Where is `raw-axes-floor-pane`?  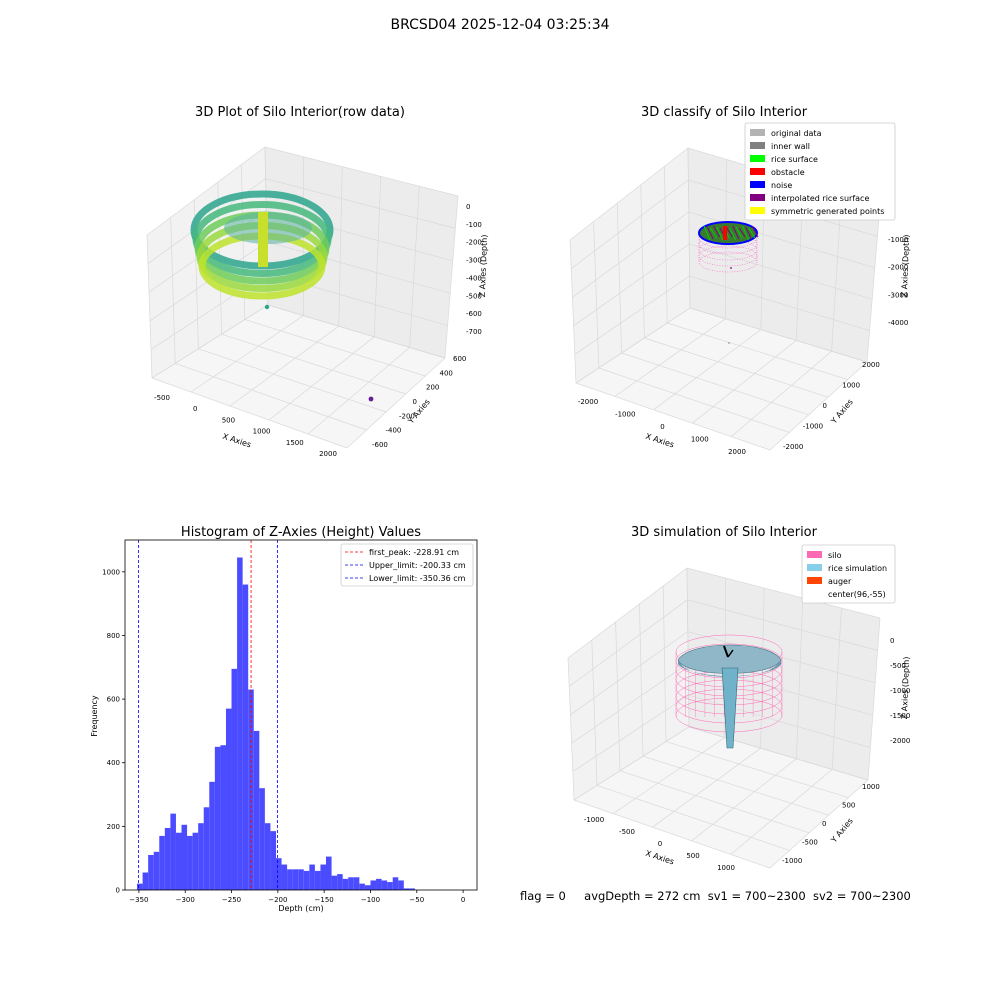
raw-axes-floor-pane is located at coordinates (298, 376).